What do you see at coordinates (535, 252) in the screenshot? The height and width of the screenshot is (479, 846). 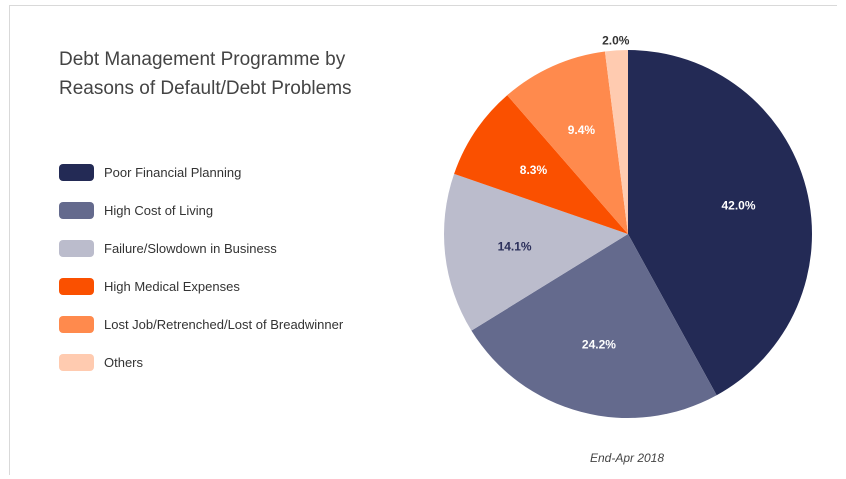 I see `pie-slice-failure-slowdown-in-business` at bounding box center [535, 252].